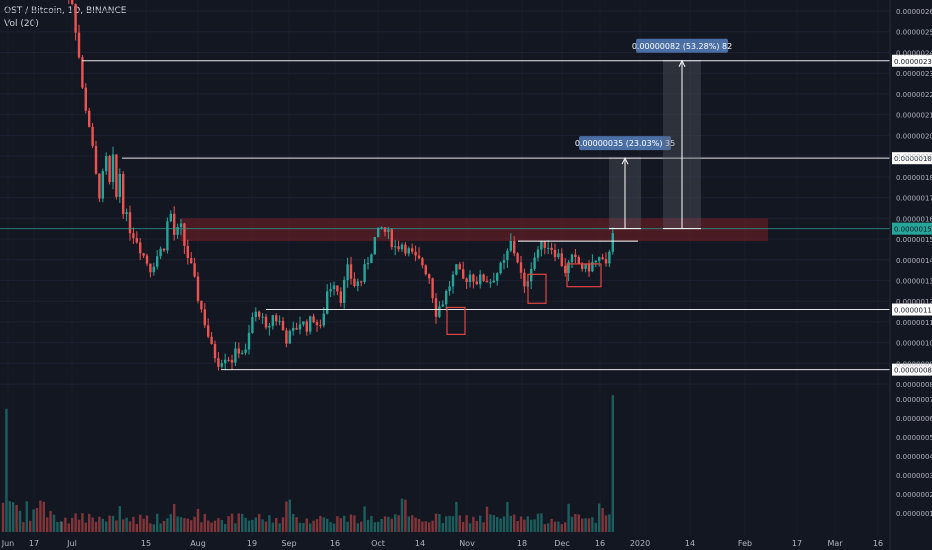  I want to click on time-tick-label: 2020, so click(640, 543).